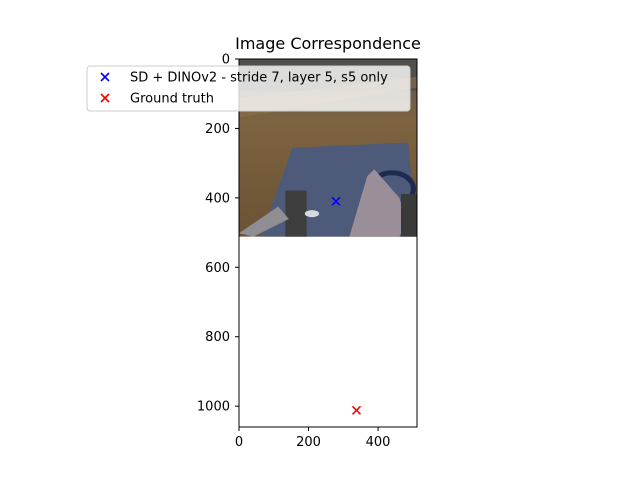 This screenshot has width=640, height=480. Describe the element at coordinates (226, 60) in the screenshot. I see `y-tick-label: 0` at that location.